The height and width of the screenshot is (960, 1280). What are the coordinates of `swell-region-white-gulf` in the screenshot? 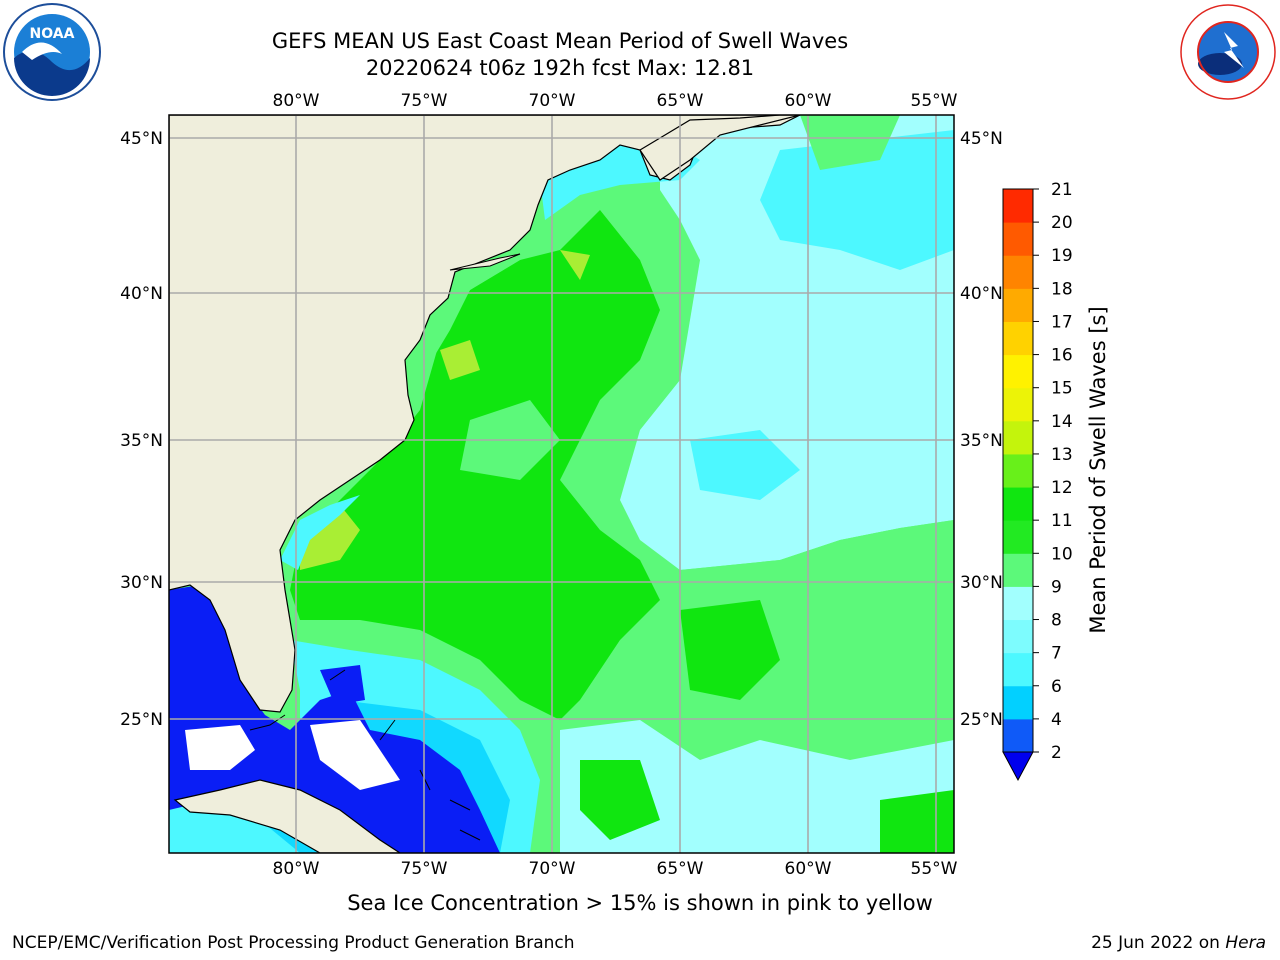 It's located at (220, 747).